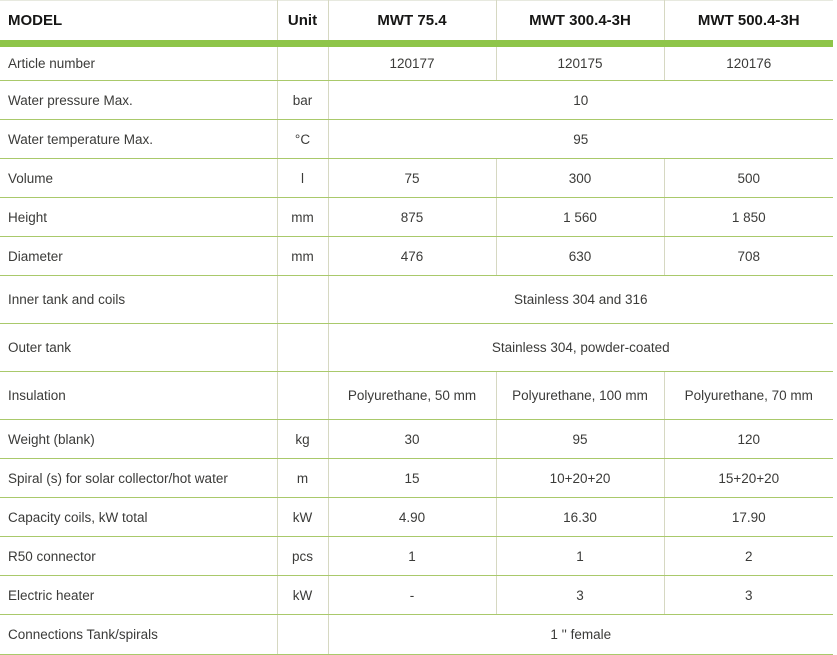  I want to click on table-row-water-temperature-max: Water temperature Max. °C 95, so click(416, 139).